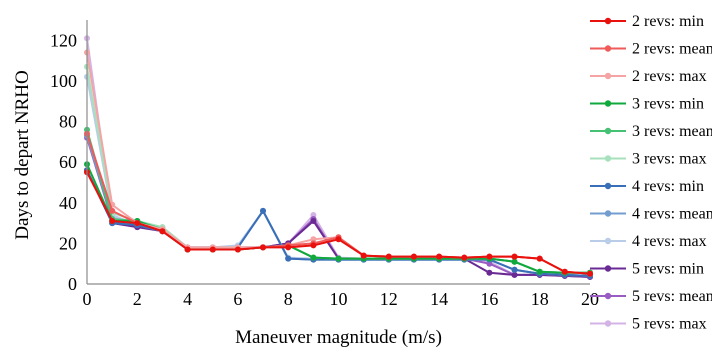 This screenshot has width=712, height=352. I want to click on y-tick-label: 20, so click(68, 243).